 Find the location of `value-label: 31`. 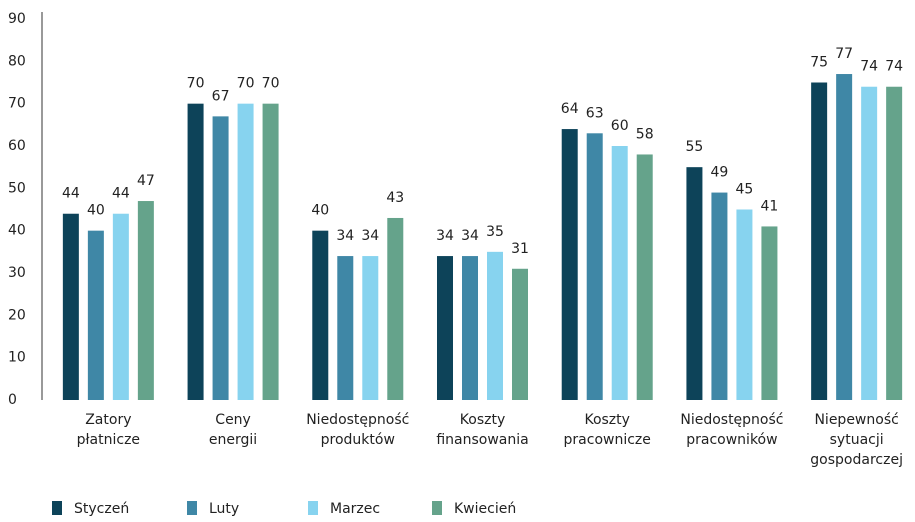

value-label: 31 is located at coordinates (520, 249).